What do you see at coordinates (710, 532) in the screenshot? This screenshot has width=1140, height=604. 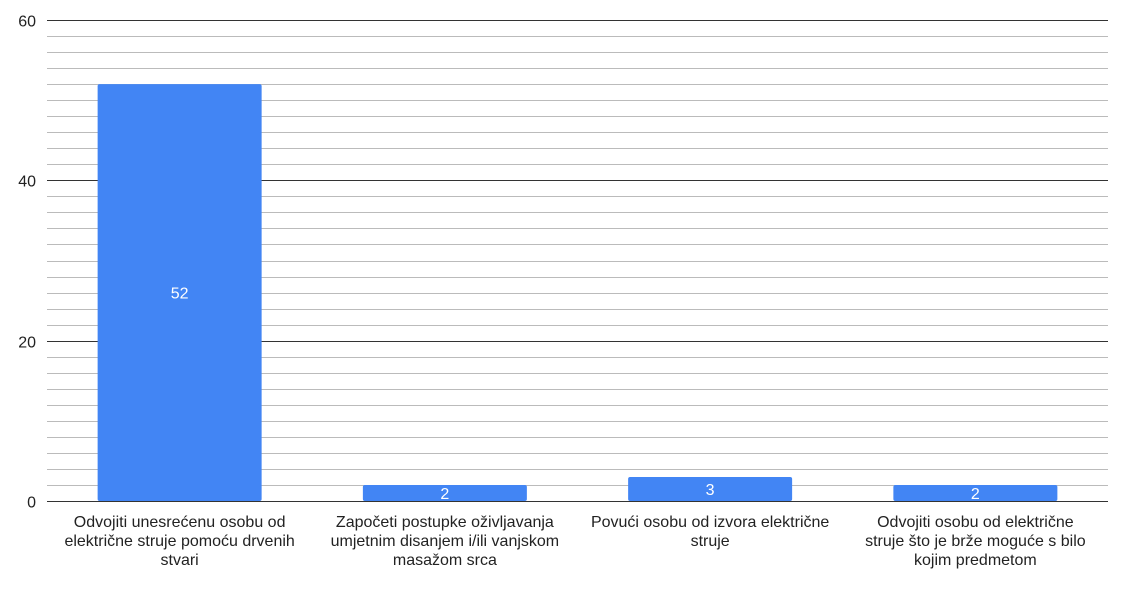 I see `x-tick-label: Povući osobu od izvora električne struje` at bounding box center [710, 532].